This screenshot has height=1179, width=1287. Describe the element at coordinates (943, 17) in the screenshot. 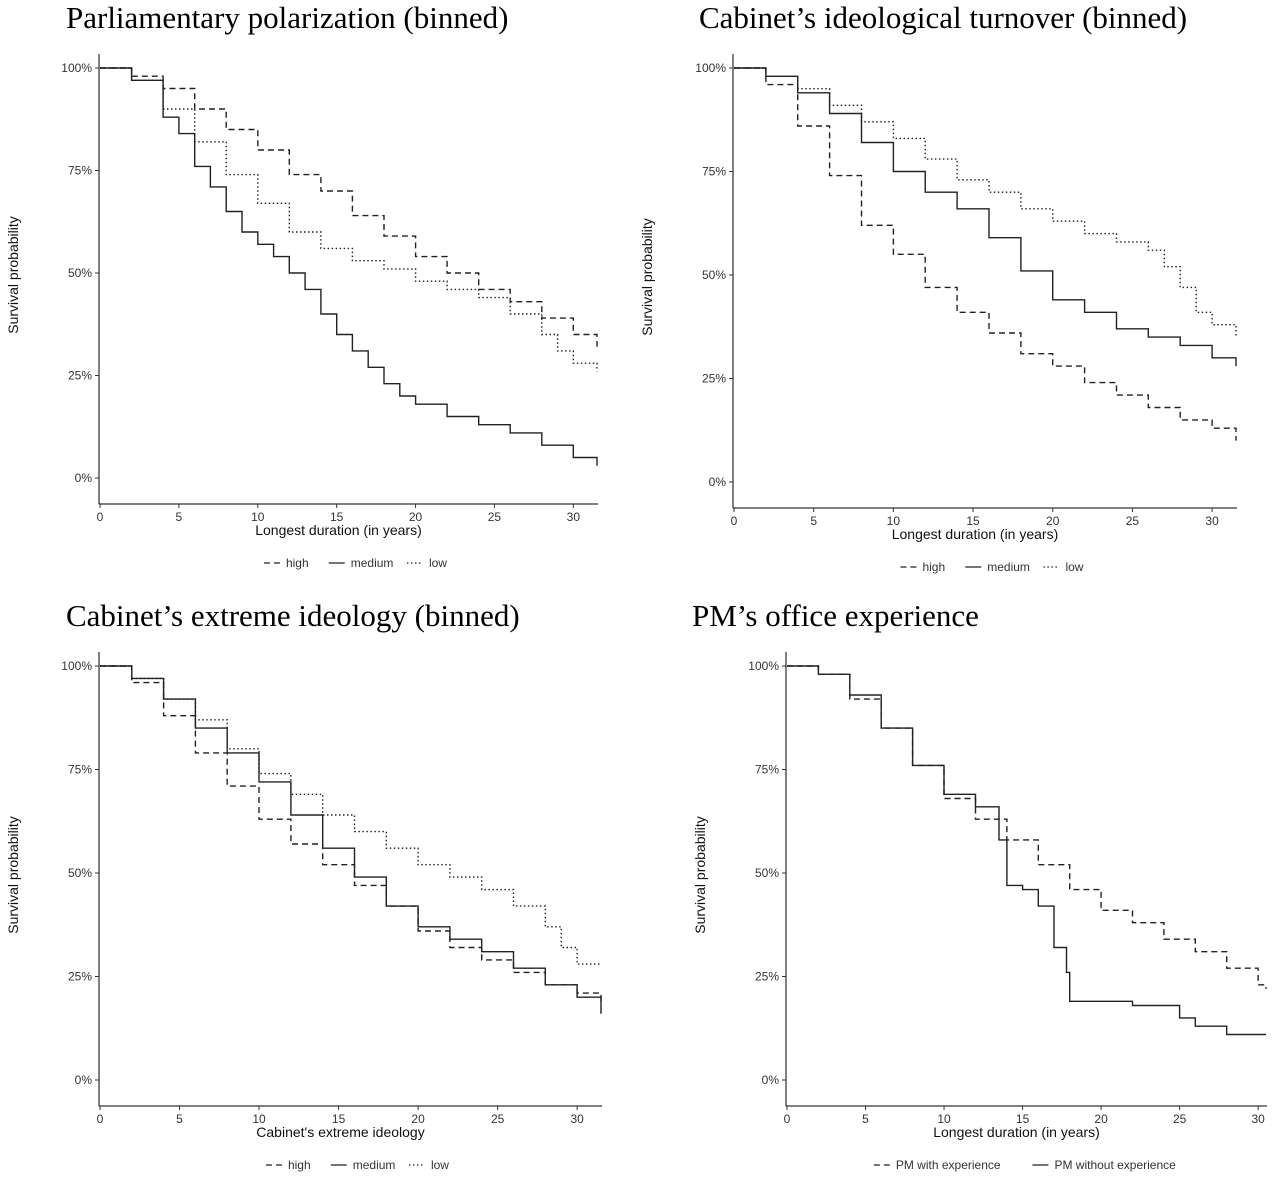

I see `panel-title: Cabinet’s ideological turnover (binned)` at that location.